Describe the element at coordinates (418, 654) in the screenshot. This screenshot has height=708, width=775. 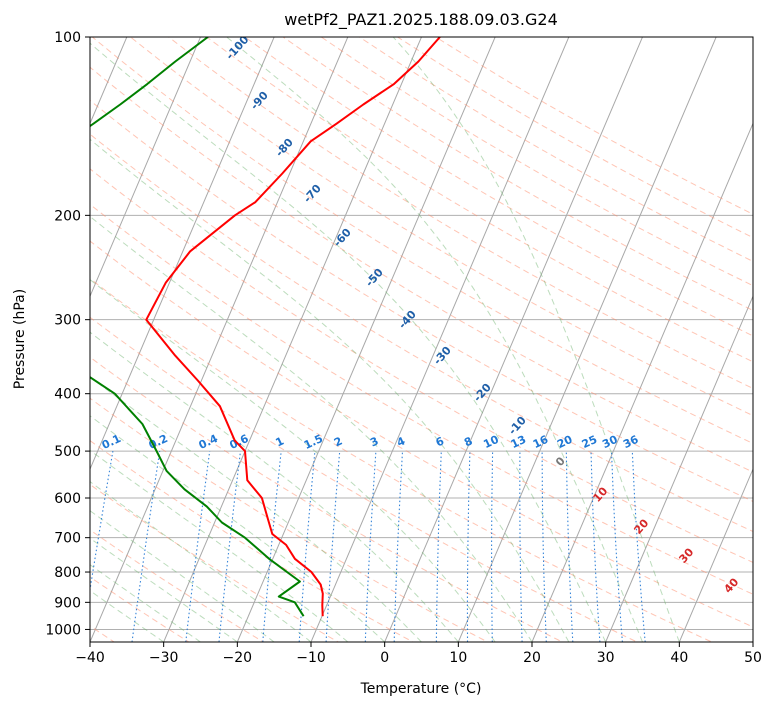
I see `x-axis: −40 −30 −20 −10 0 10 20 30 40 50` at that location.